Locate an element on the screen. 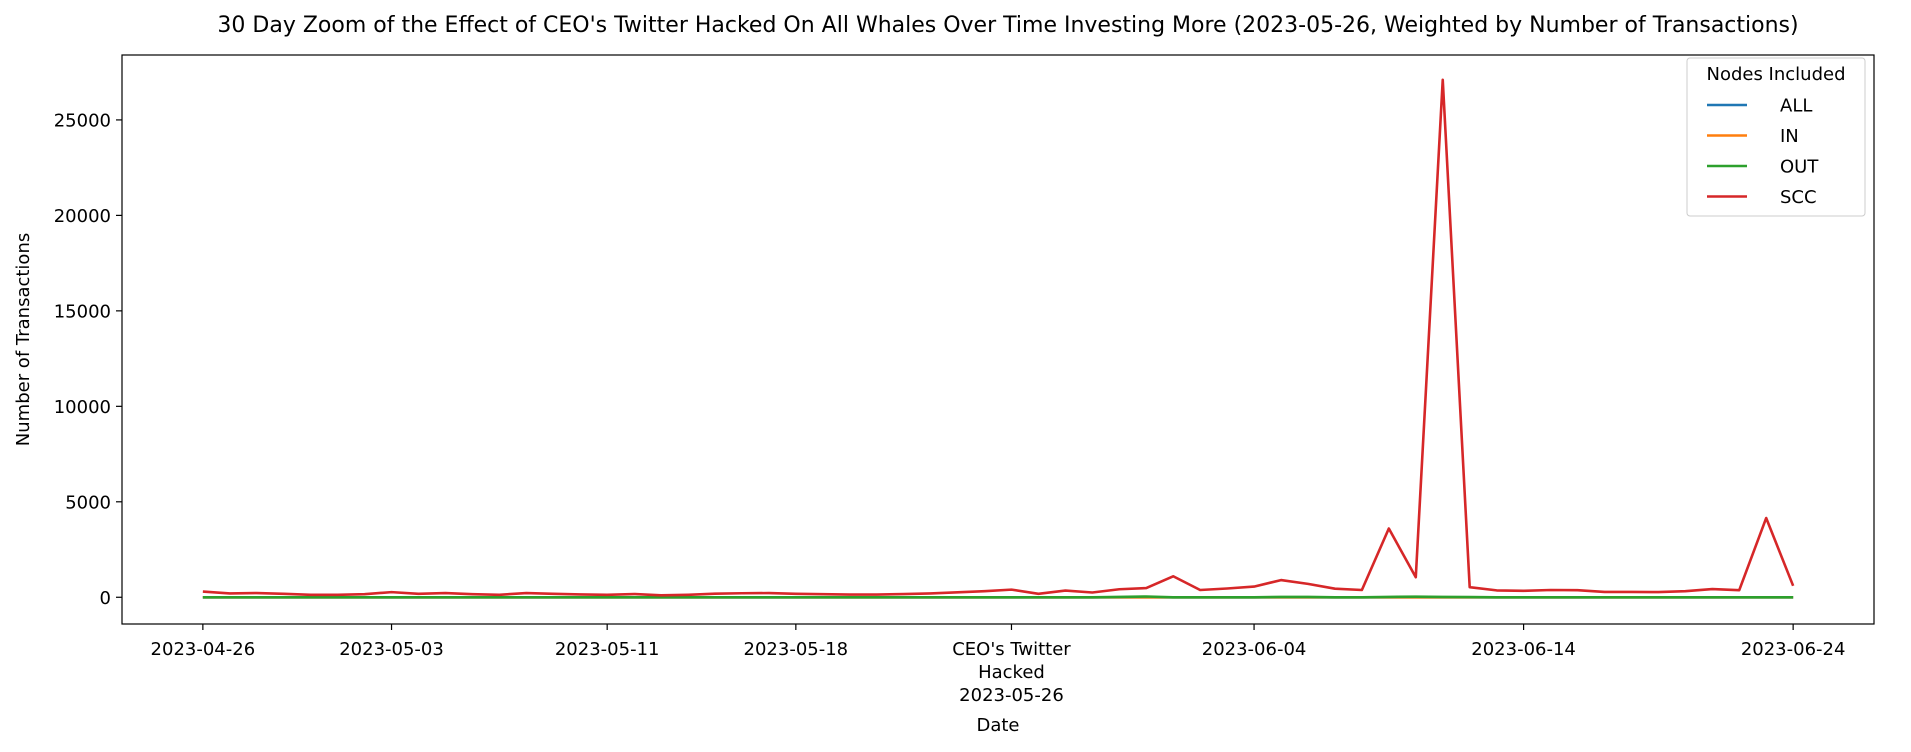 Image resolution: width=1911 pixels, height=752 pixels. x-tick-label: 2023-05-03 is located at coordinates (391, 649).